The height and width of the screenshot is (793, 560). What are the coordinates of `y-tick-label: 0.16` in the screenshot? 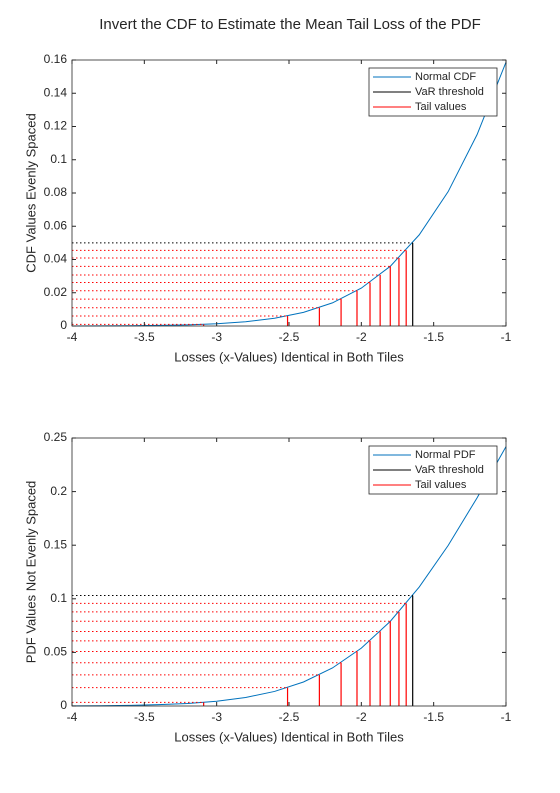 It's located at (56, 59).